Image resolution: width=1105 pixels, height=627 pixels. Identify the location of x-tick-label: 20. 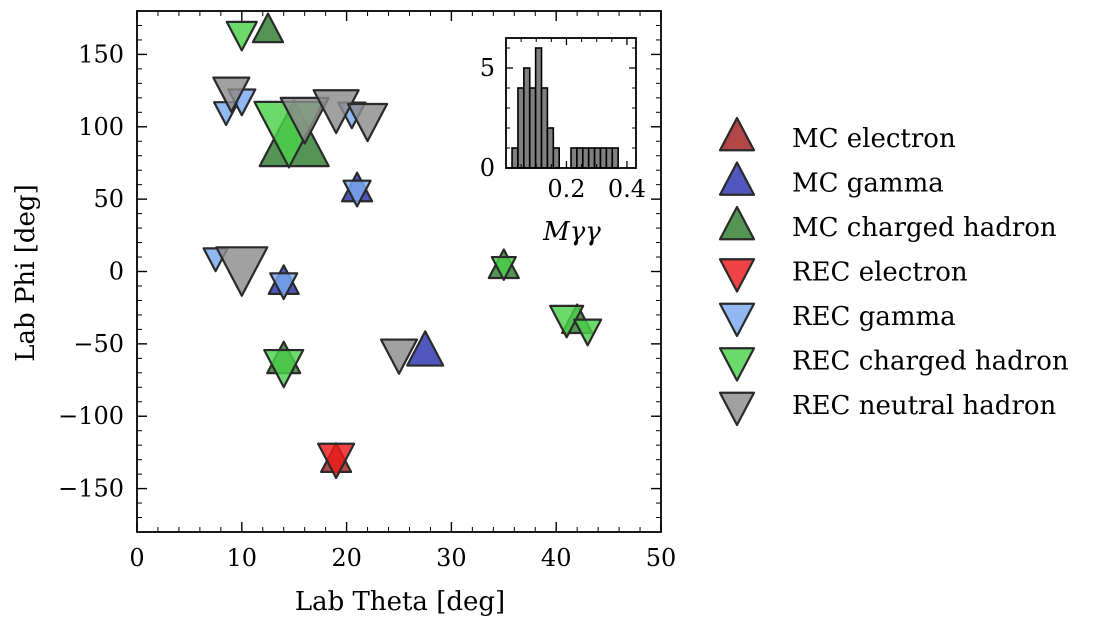
(346, 558).